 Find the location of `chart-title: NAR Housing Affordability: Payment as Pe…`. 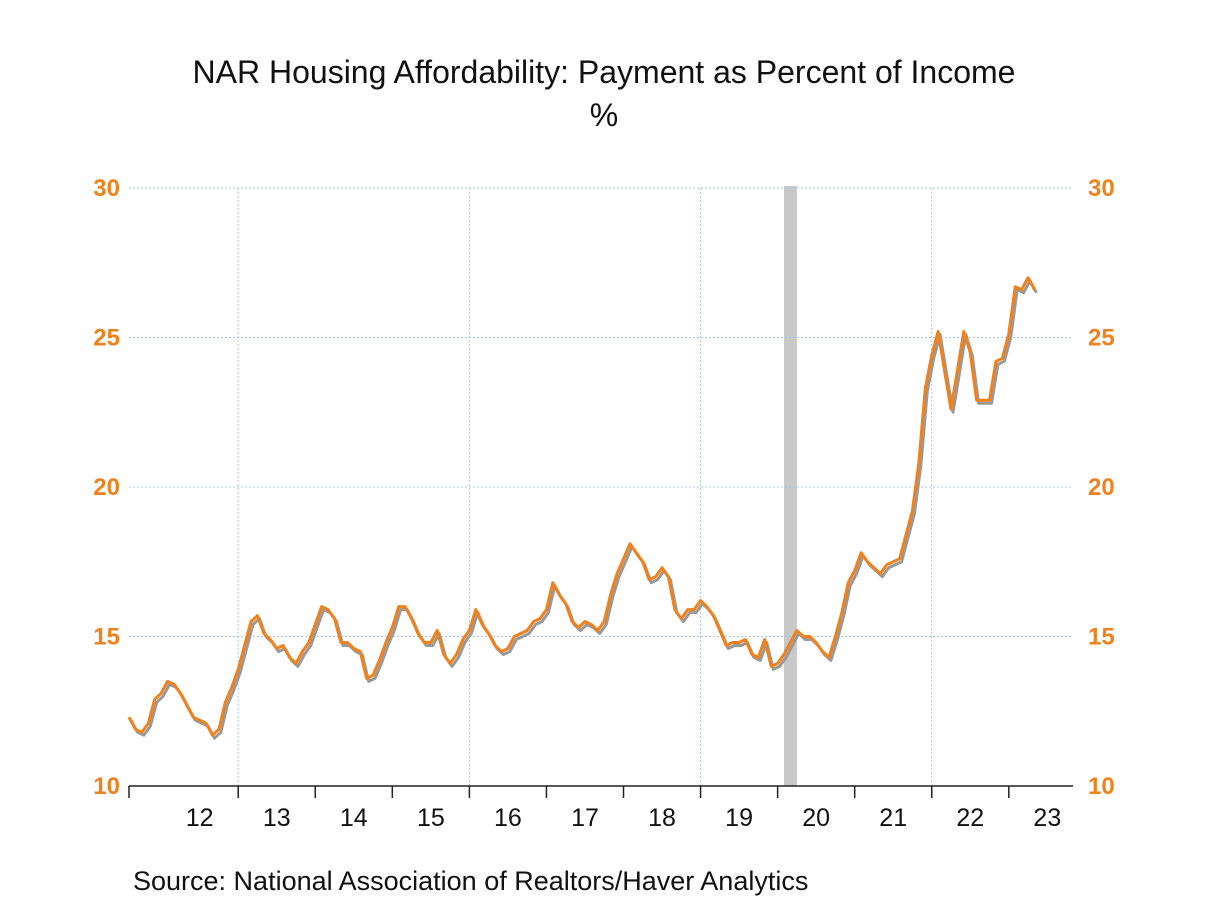

chart-title: NAR Housing Affordability: Payment as Pe… is located at coordinates (604, 72).